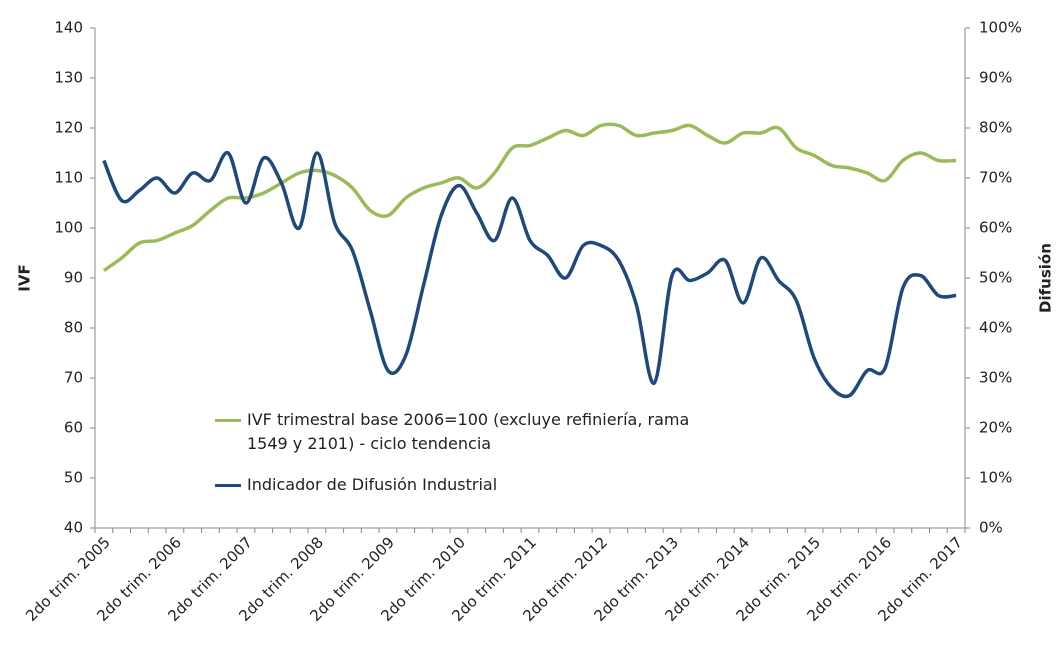 The image size is (1056, 646). Describe the element at coordinates (995, 228) in the screenshot. I see `y2-tick-label: 60%` at that location.